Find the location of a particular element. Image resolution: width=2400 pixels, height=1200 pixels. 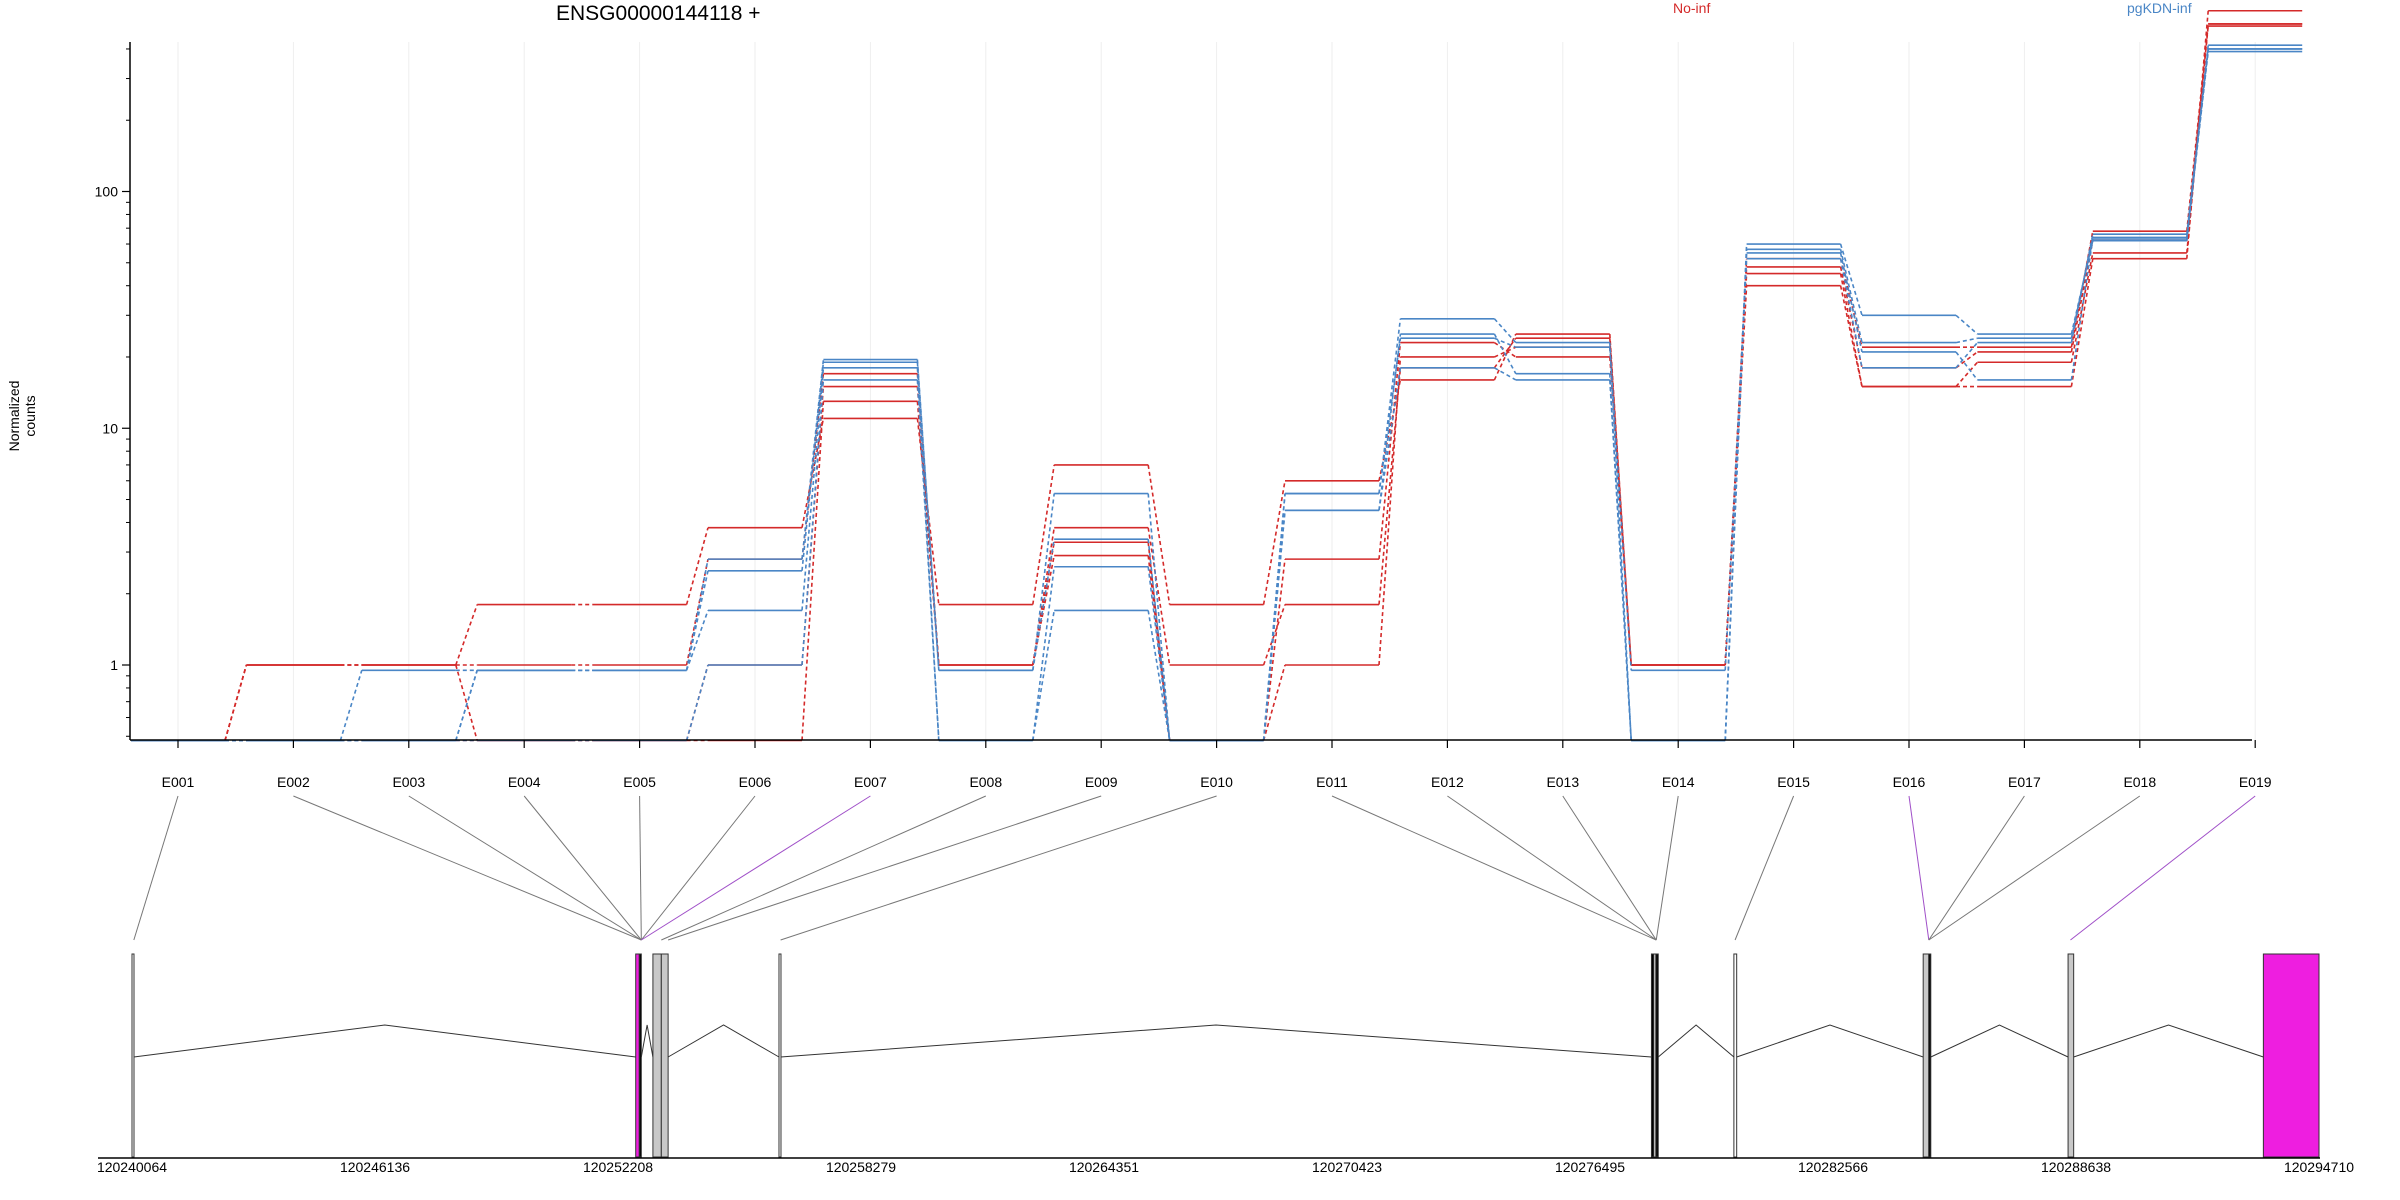

x-tick-label: E001 is located at coordinates (178, 782).